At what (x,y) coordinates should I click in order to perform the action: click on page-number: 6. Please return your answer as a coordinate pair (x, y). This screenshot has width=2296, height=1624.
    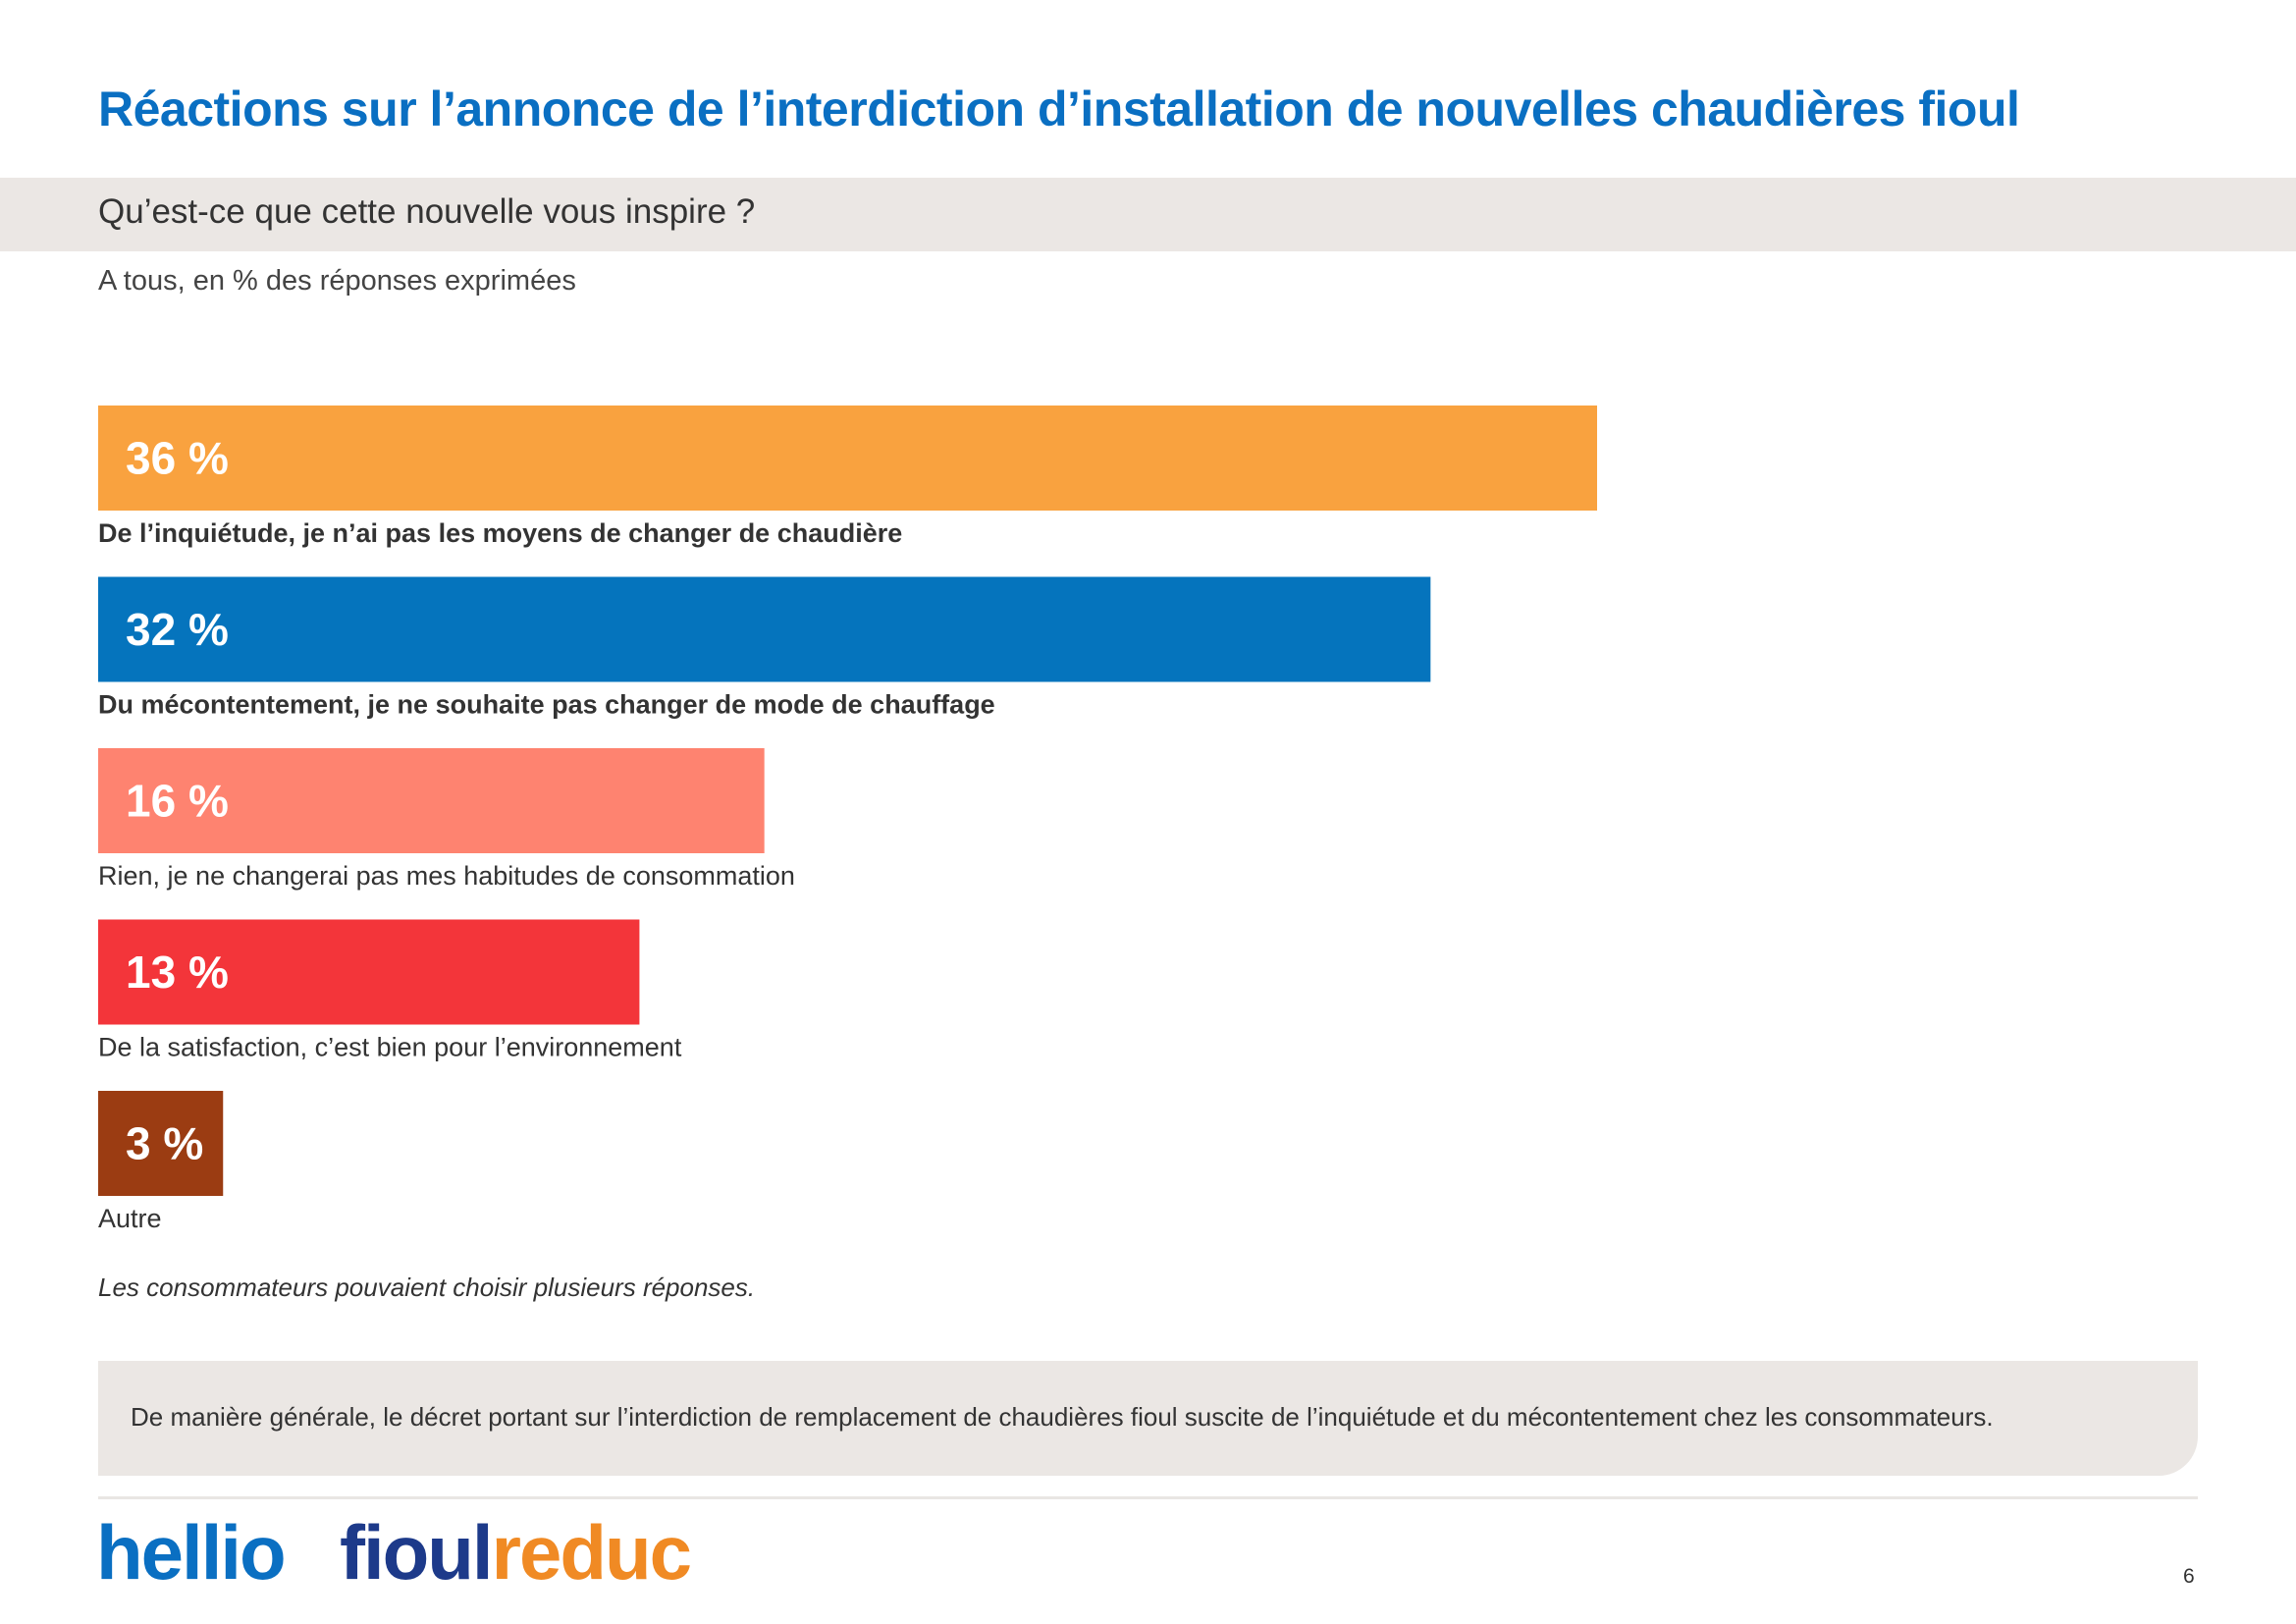
    Looking at the image, I should click on (2189, 1576).